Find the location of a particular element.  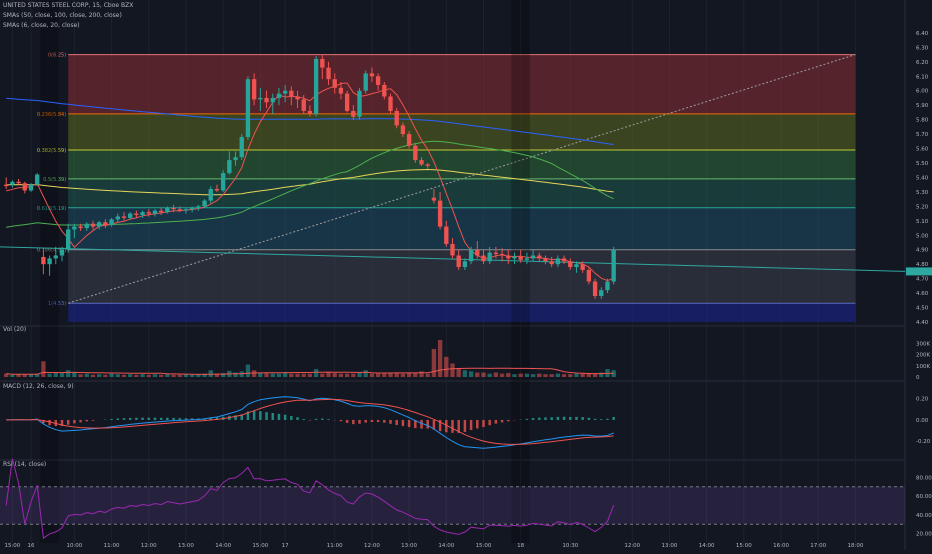

price-axis-tick: 6.20 is located at coordinates (922, 63).